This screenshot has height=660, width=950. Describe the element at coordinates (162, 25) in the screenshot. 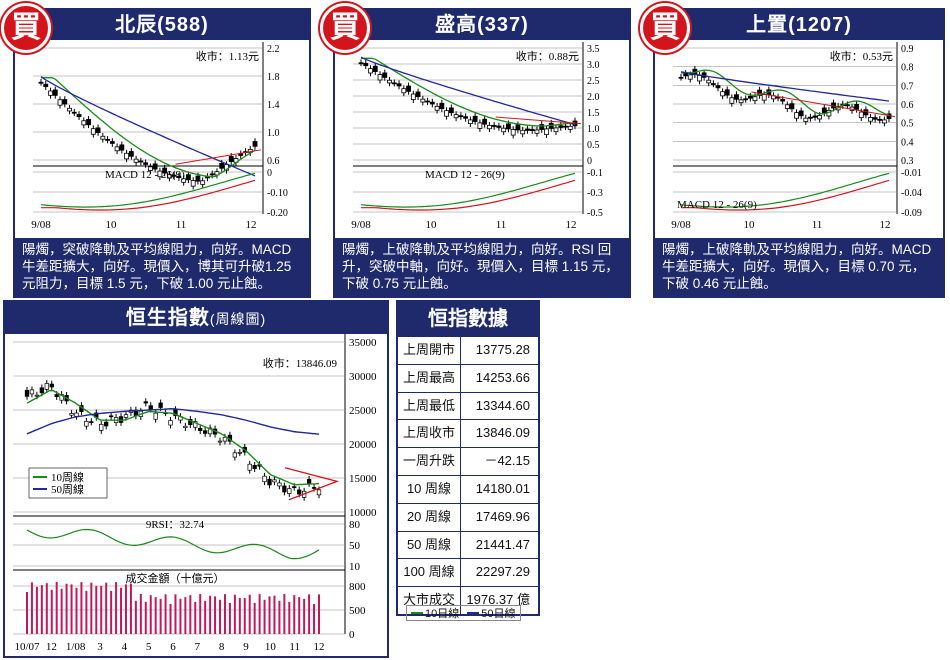

I see `stock-title-1: 北辰(588)` at that location.